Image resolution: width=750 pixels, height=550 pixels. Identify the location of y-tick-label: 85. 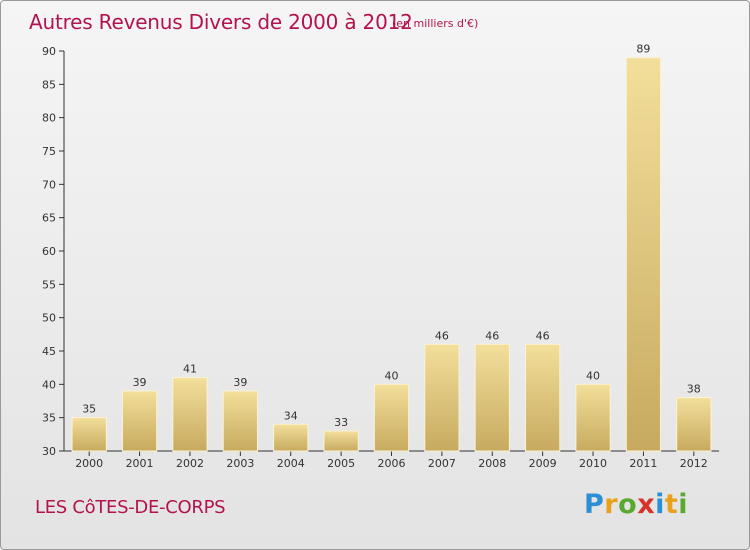
(49, 84).